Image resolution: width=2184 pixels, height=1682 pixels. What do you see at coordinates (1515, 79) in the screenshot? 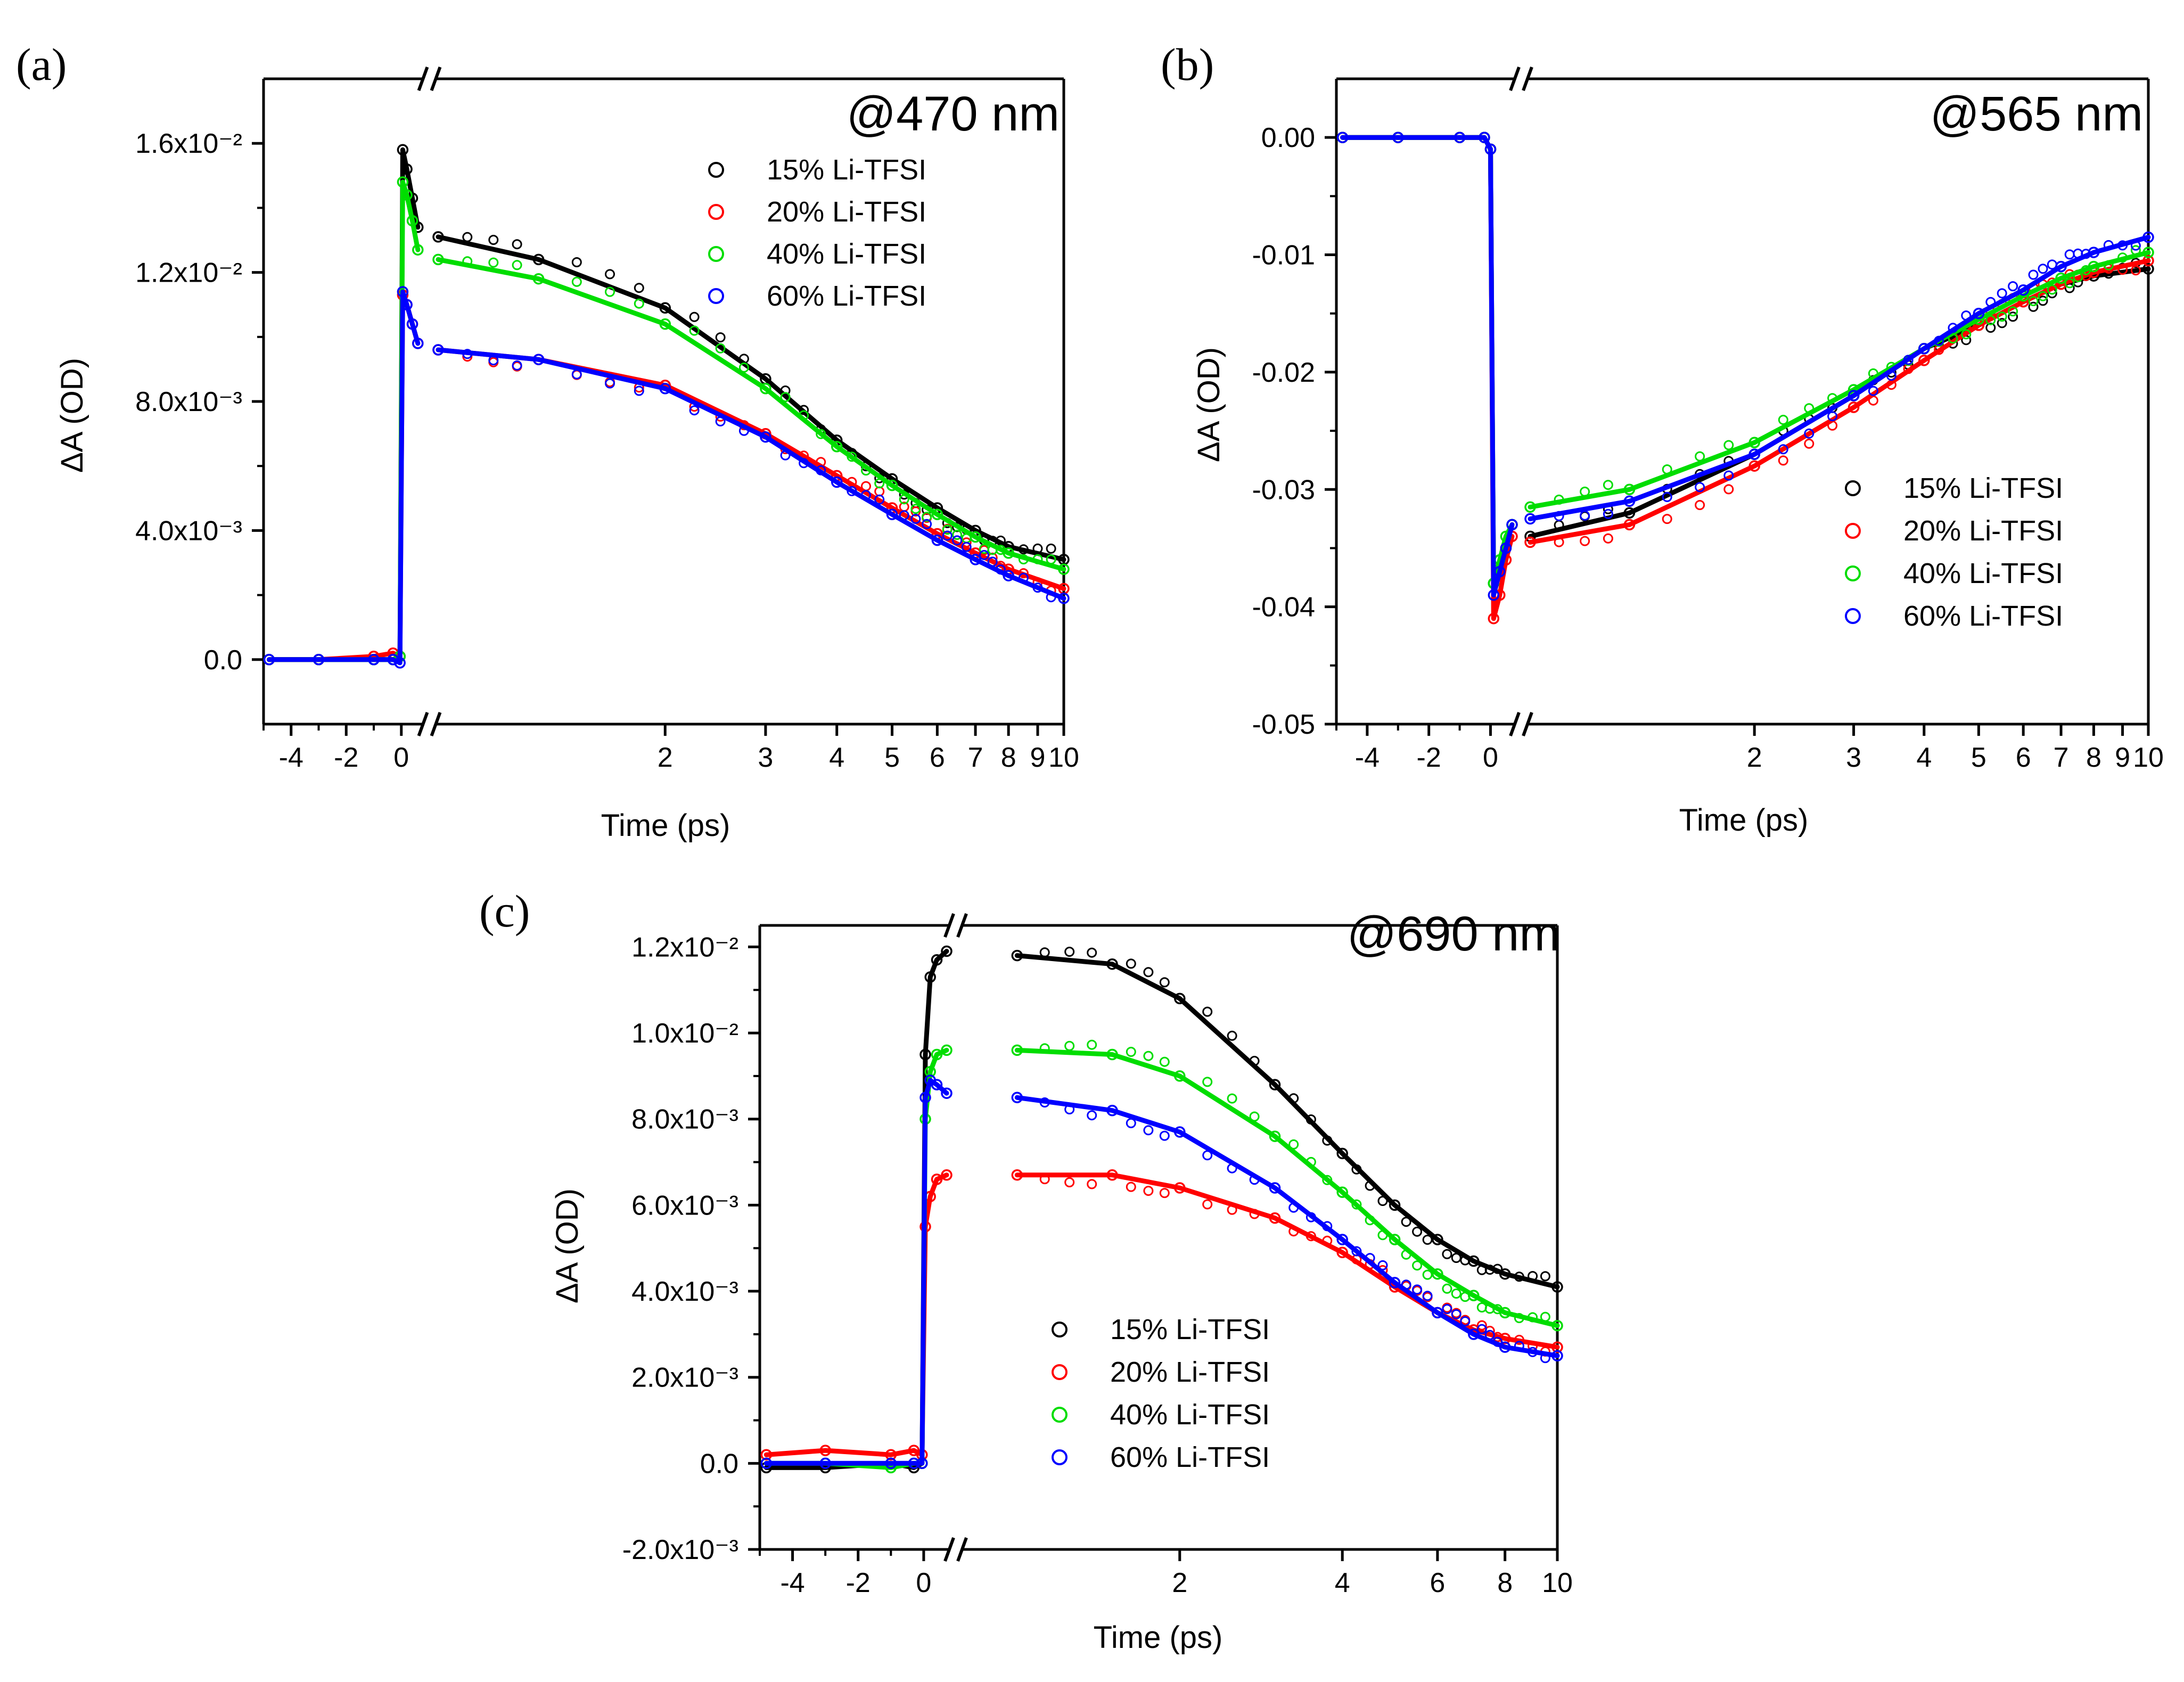
I see `axis-break-stroke` at bounding box center [1515, 79].